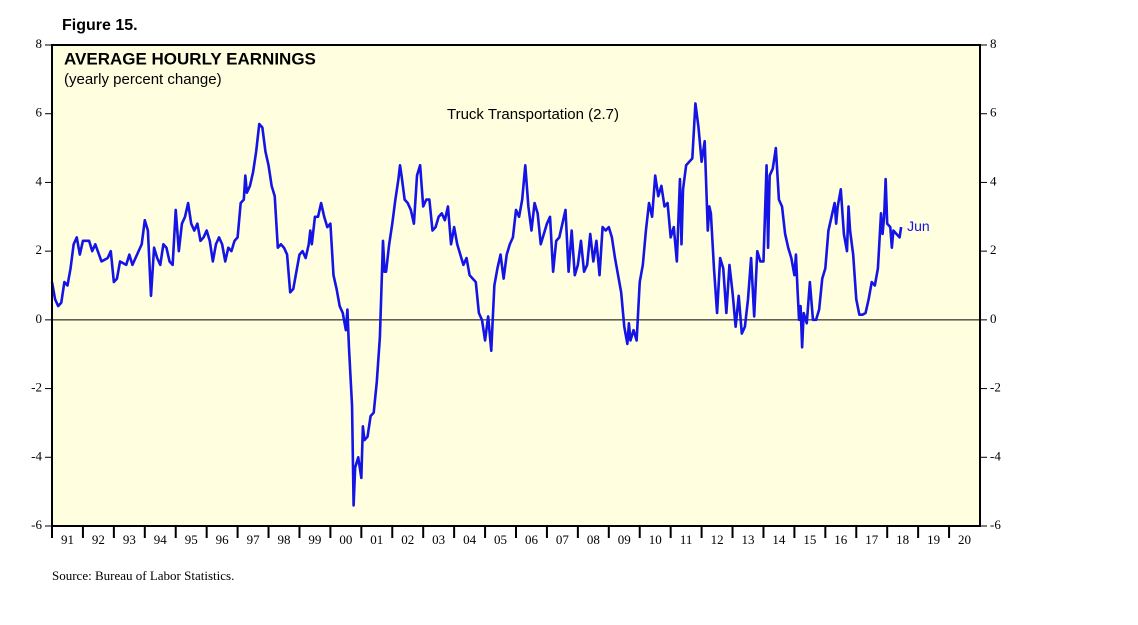 This screenshot has width=1138, height=625. What do you see at coordinates (993, 318) in the screenshot?
I see `y2-tick-label: 0` at bounding box center [993, 318].